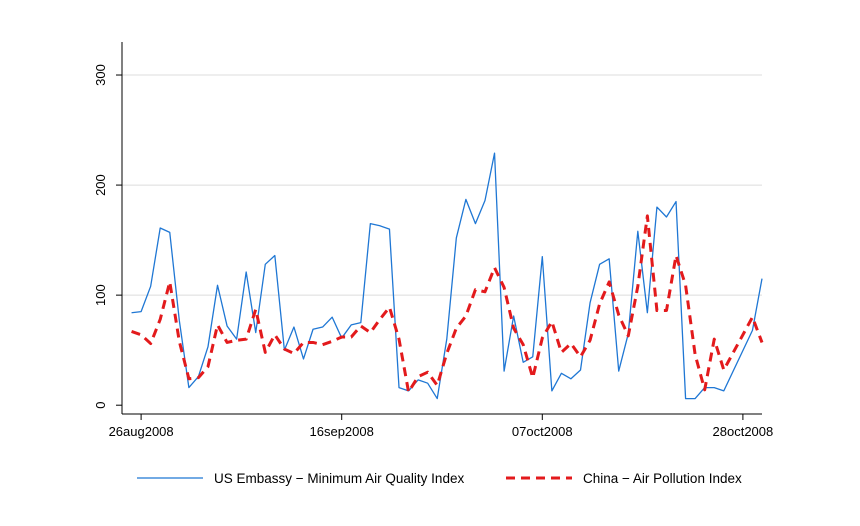  Describe the element at coordinates (100, 295) in the screenshot. I see `y-tick-label: 100` at that location.